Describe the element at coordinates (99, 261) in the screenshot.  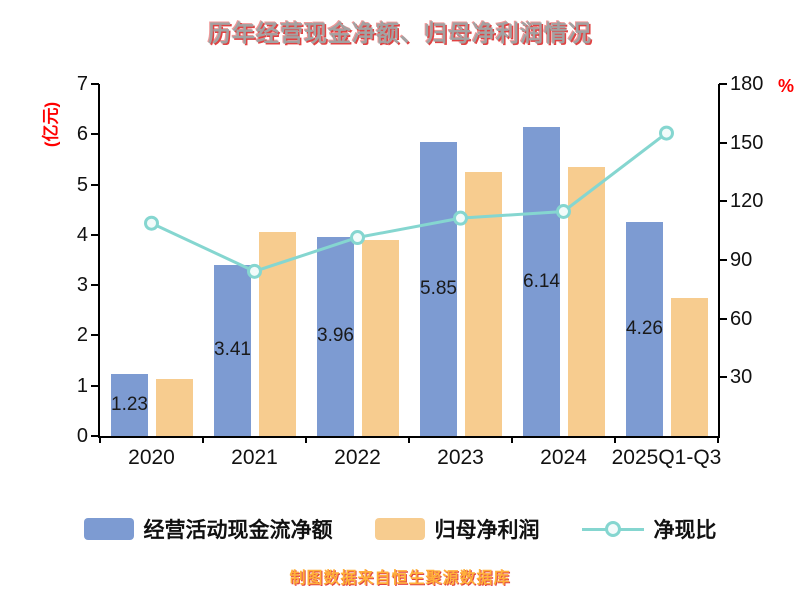
I see `y-axis-left-line` at that location.